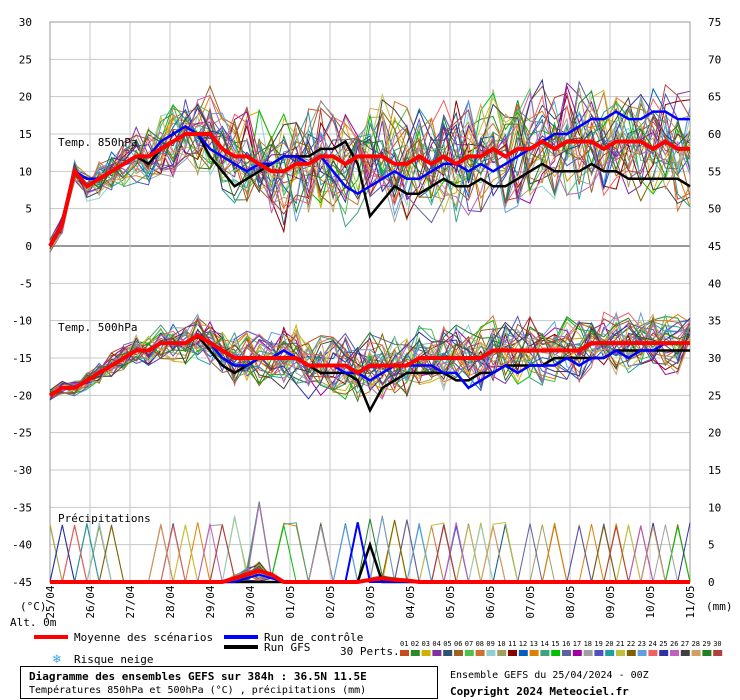 This screenshot has height=700, width=740. I want to click on mean-line-t500, so click(369, 365).